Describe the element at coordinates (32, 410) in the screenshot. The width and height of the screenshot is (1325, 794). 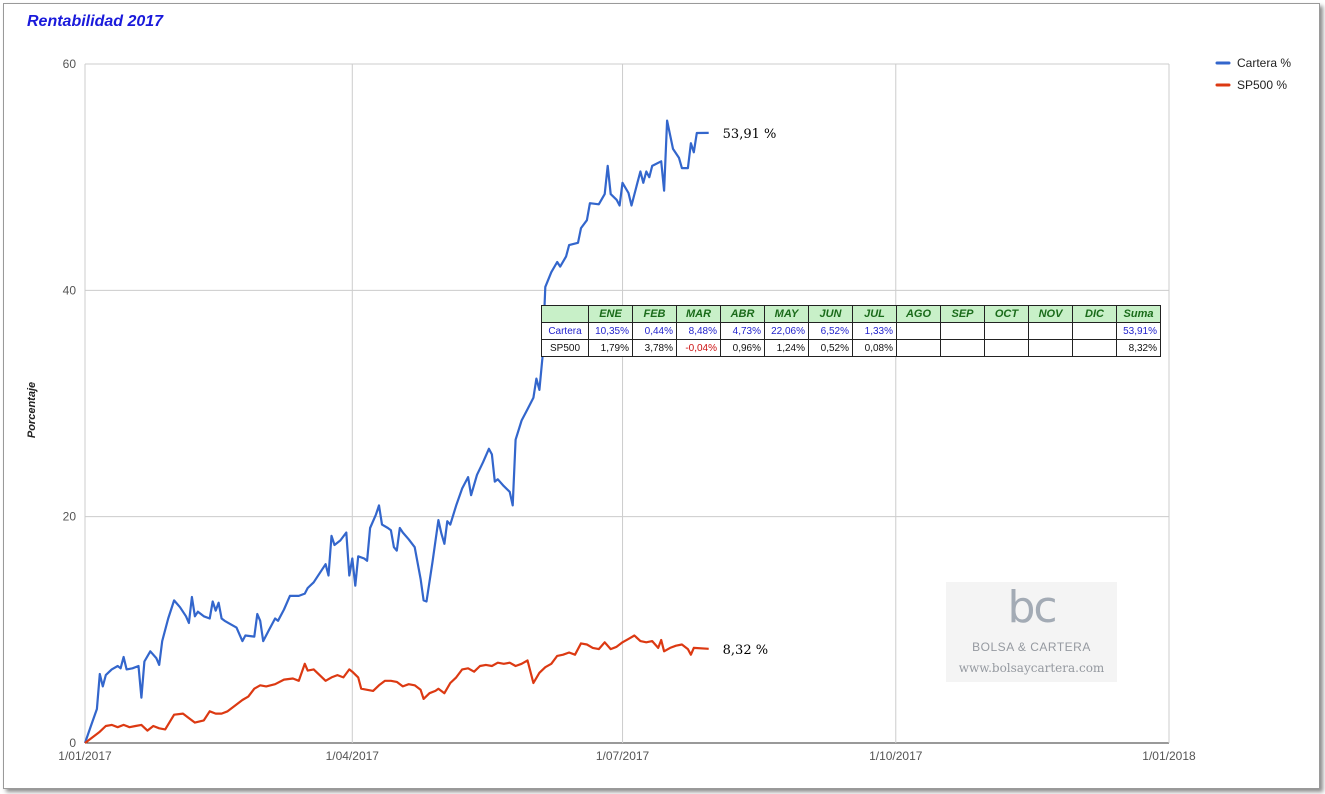
I see `y-axis-label: Porcentaje` at that location.